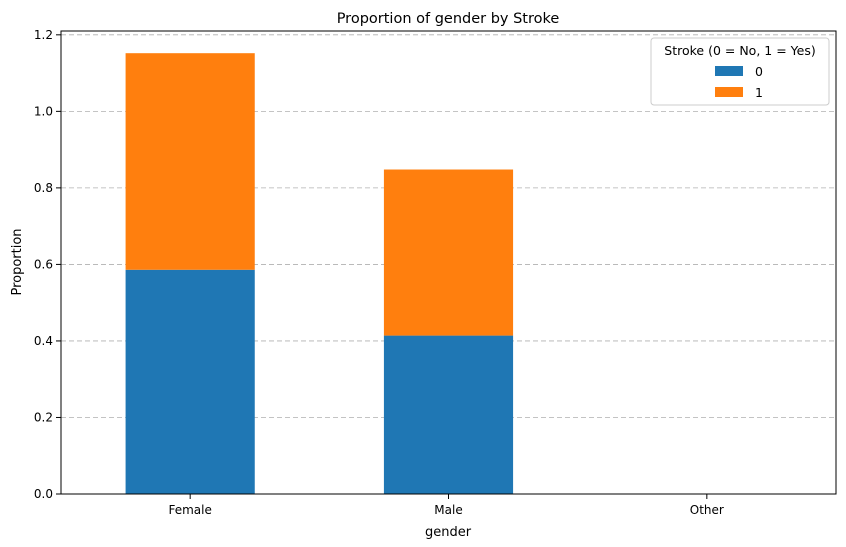 The height and width of the screenshot is (547, 846). I want to click on legend-title: Stroke (0 = No, 1 = Yes), so click(739, 50).